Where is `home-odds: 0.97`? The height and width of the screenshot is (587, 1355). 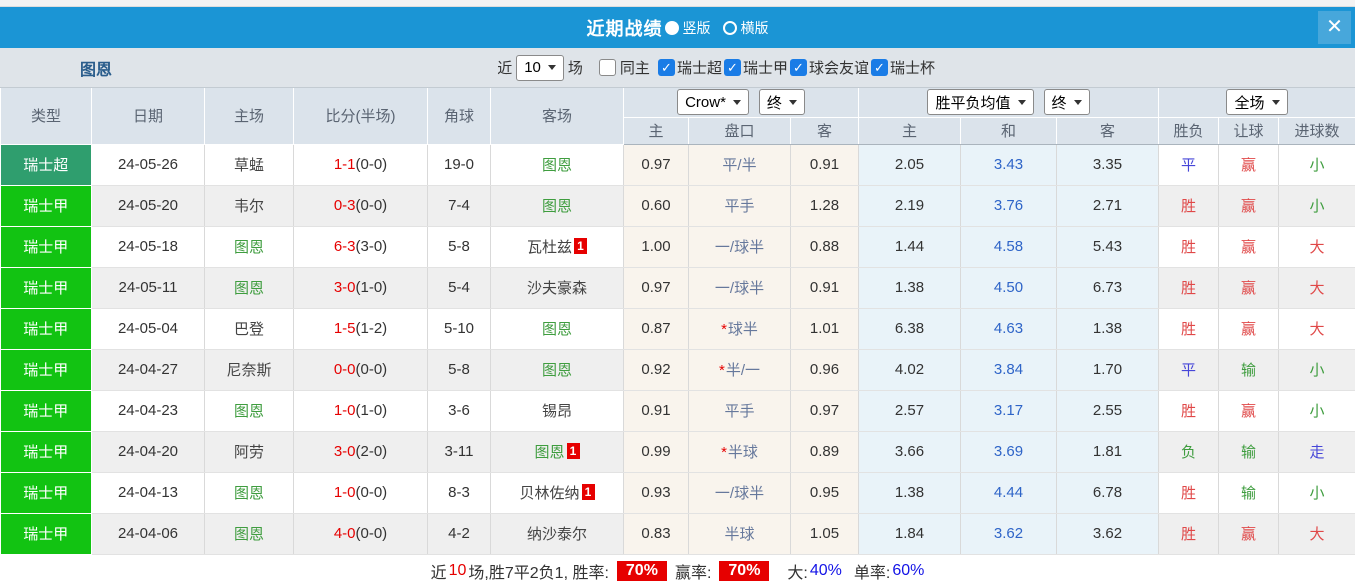 home-odds: 0.97 is located at coordinates (656, 288).